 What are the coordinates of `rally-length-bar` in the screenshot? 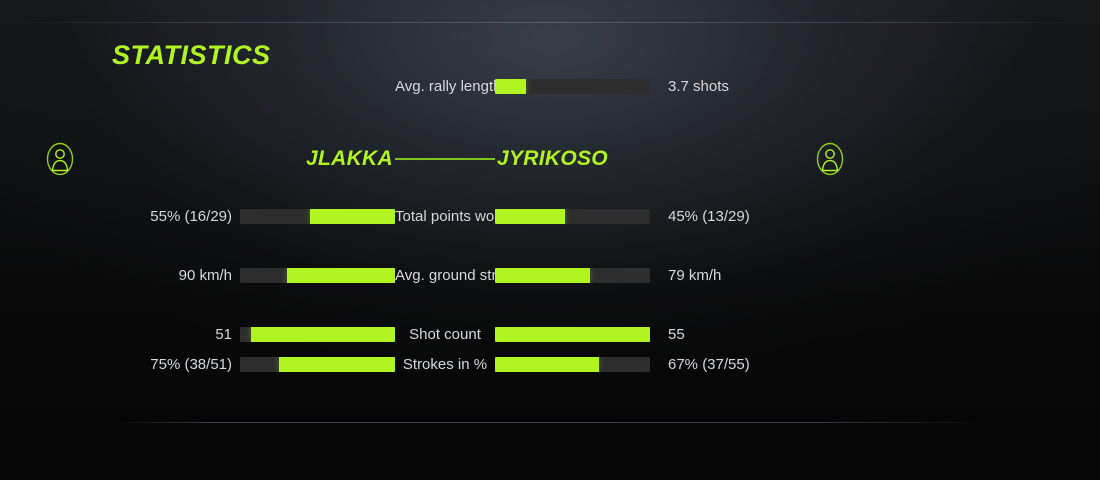 It's located at (572, 86).